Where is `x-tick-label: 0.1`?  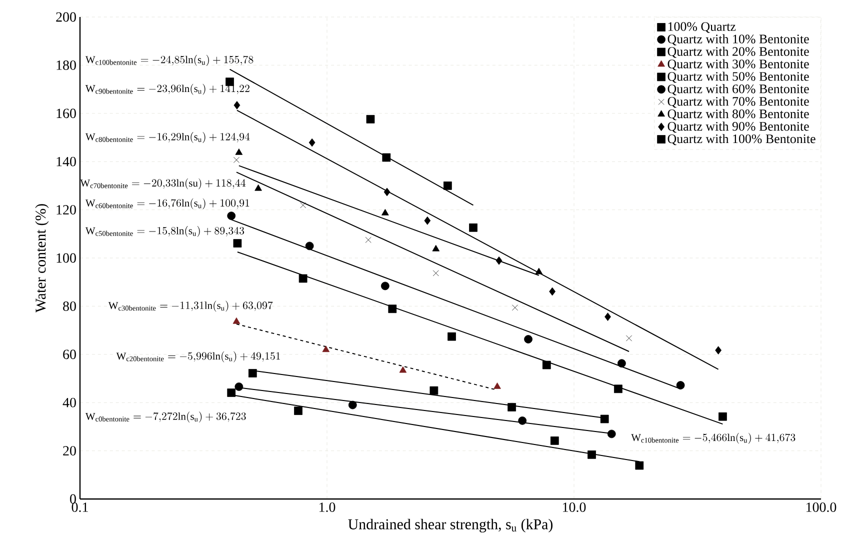
x-tick-label: 0.1 is located at coordinates (80, 507).